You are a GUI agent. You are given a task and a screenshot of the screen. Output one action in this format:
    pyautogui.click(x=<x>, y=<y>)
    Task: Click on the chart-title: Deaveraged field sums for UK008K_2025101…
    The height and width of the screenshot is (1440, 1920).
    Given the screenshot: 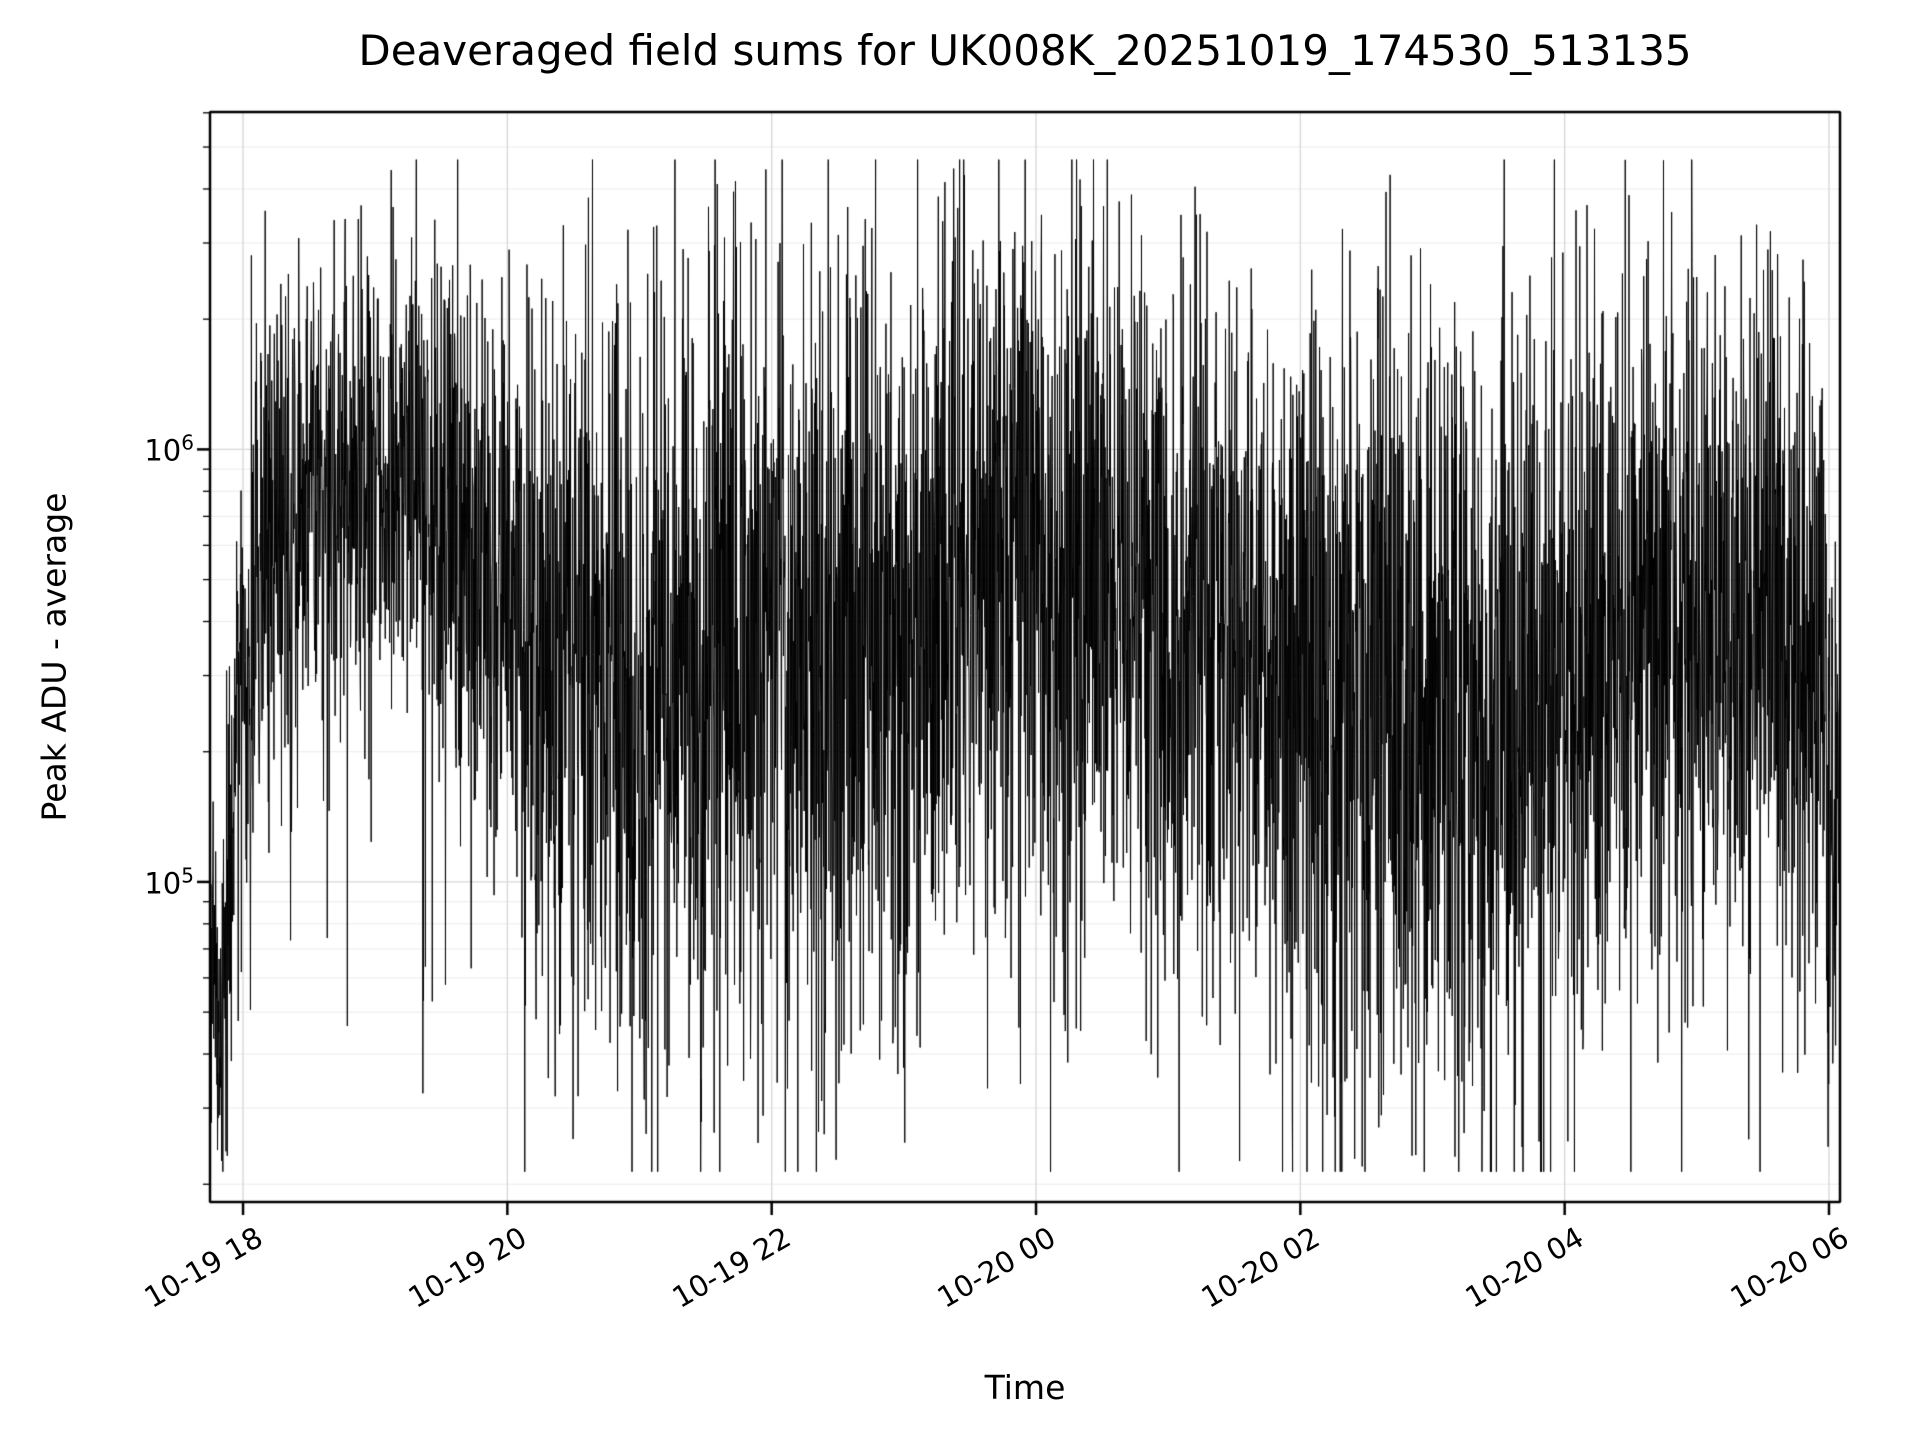 What is the action you would take?
    pyautogui.click(x=1025, y=50)
    